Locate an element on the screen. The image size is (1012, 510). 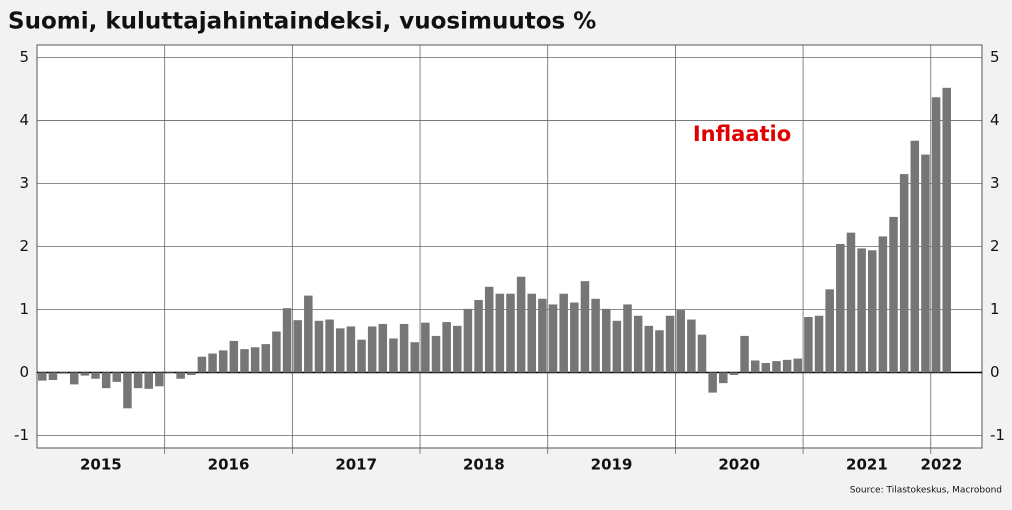
annotation: Inflaatio is located at coordinates (742, 134).